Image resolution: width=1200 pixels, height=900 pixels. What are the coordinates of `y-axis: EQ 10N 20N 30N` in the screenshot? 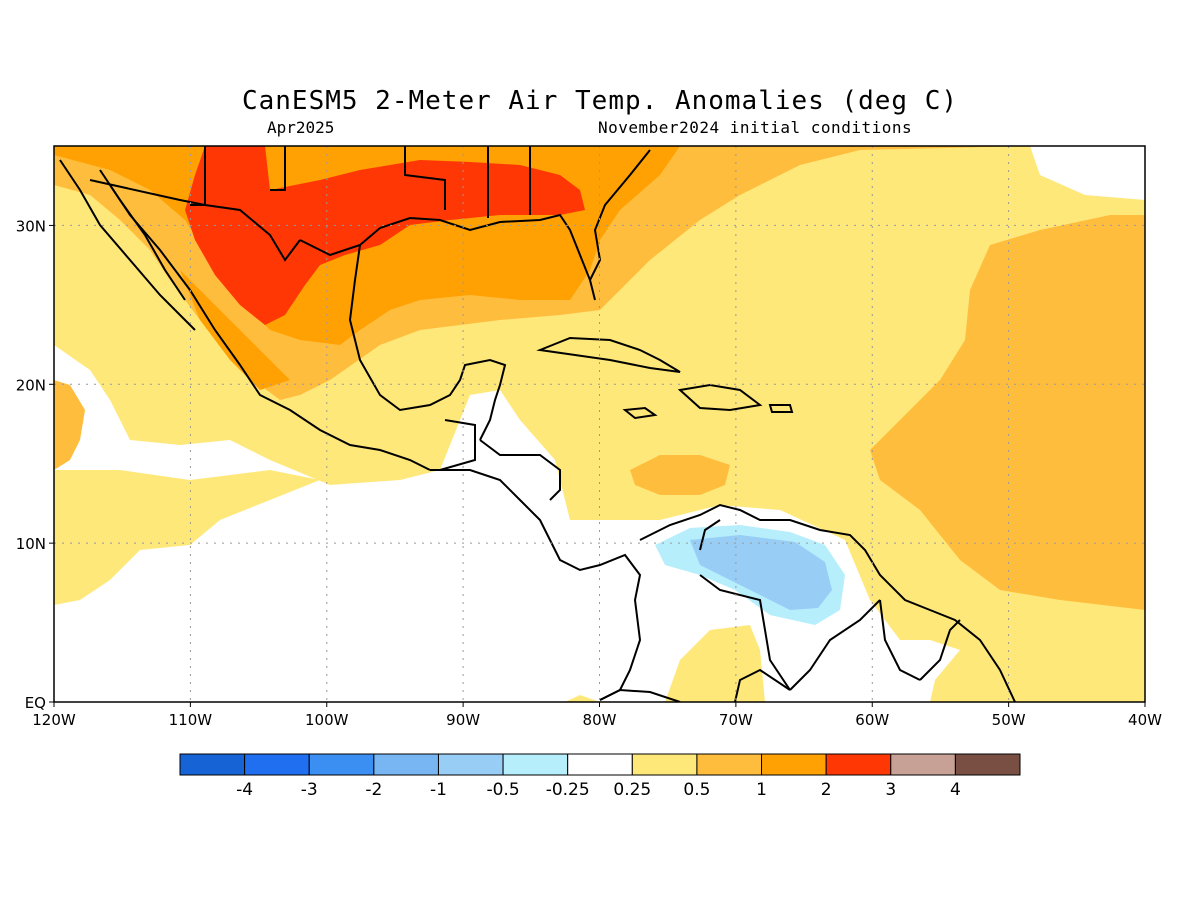 It's located at (35, 464).